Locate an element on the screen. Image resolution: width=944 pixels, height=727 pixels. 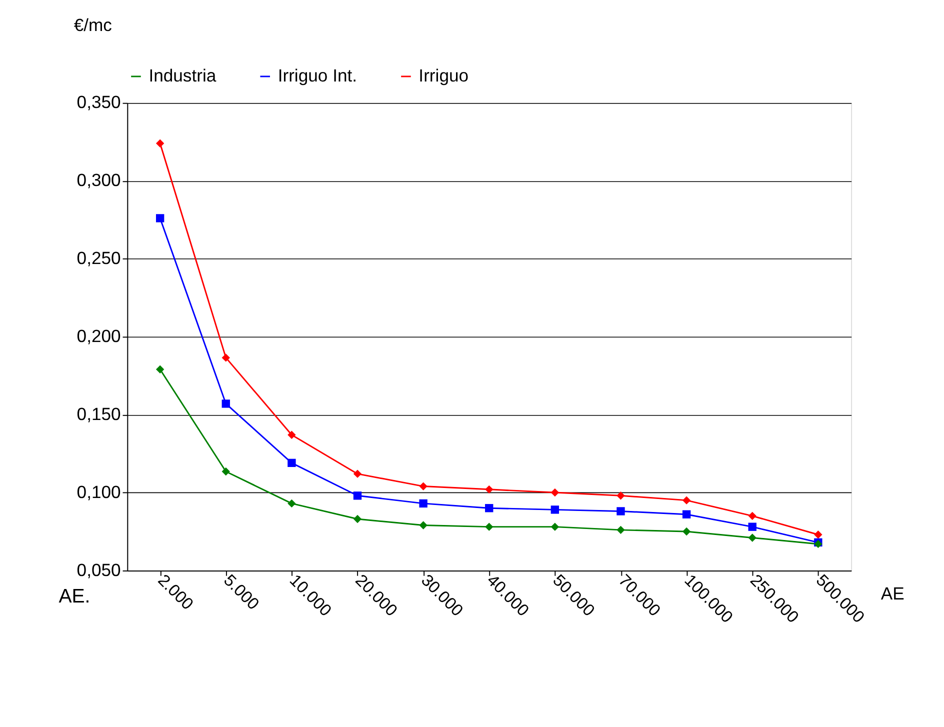
y-tick-label: 0,050 is located at coordinates (99, 570).